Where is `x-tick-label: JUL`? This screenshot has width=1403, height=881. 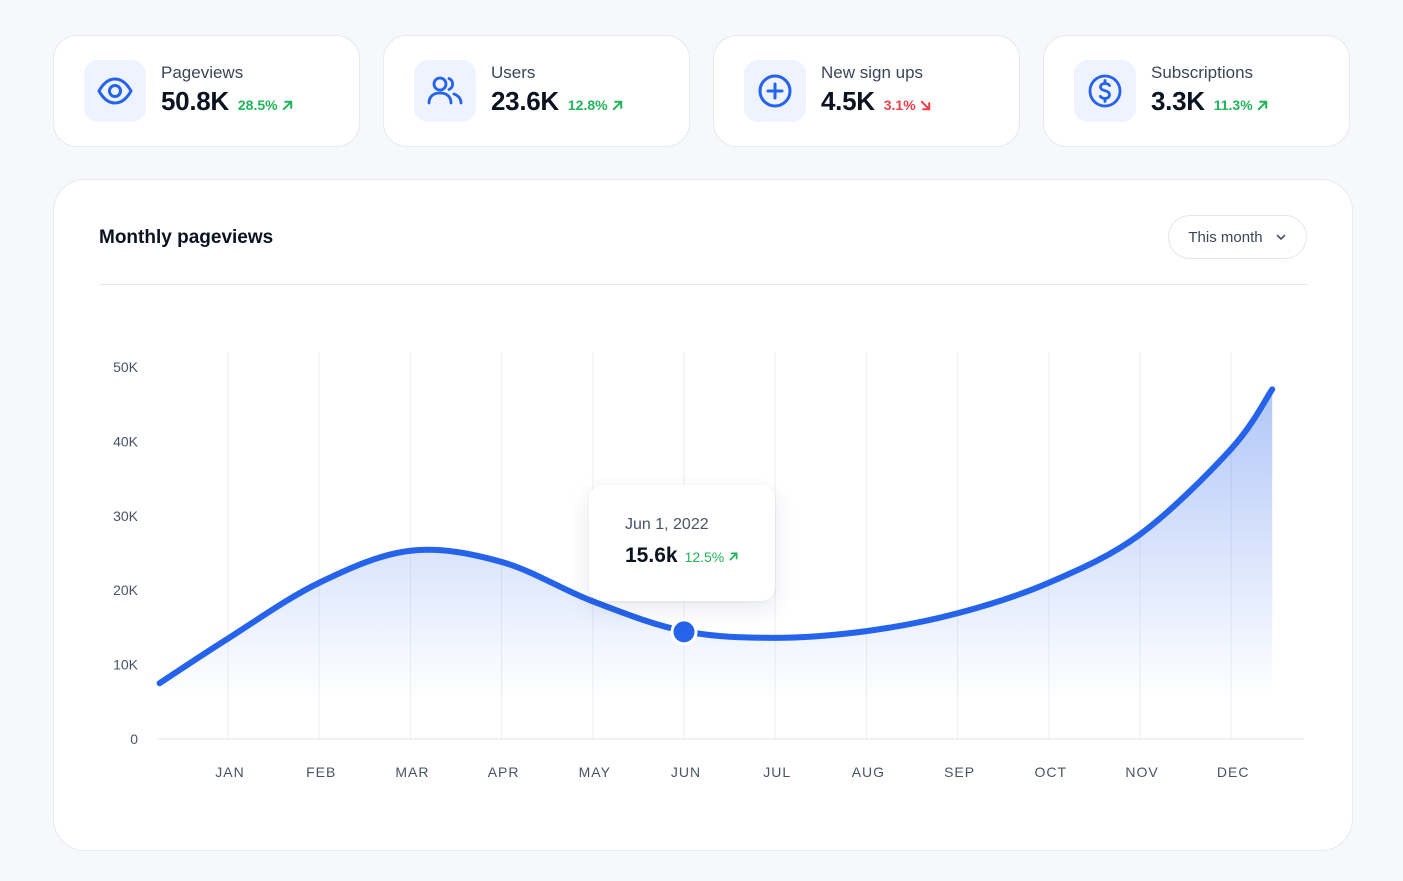
x-tick-label: JUL is located at coordinates (777, 772).